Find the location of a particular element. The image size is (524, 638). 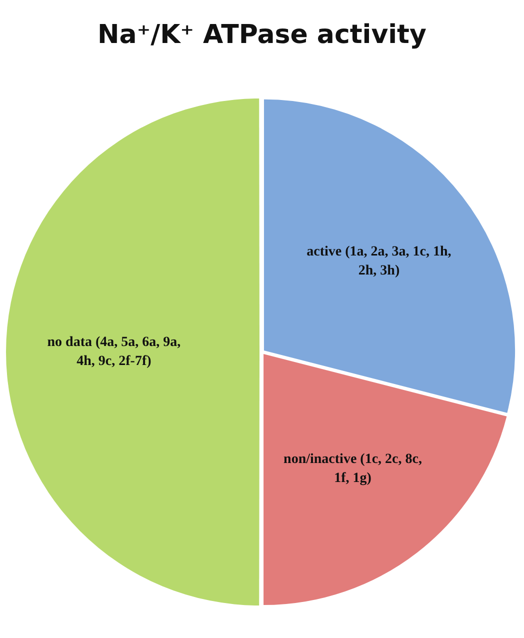

slice-label: active (1a, 2a, 3a, 1c, 1h, 2h, 3h) is located at coordinates (379, 261).